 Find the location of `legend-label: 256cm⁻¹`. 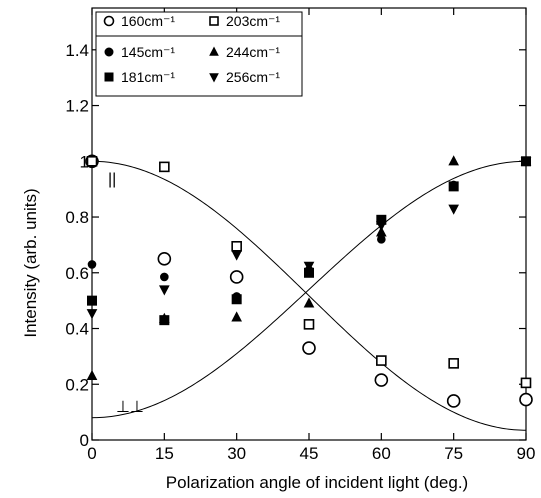

legend-label: 256cm⁻¹ is located at coordinates (253, 77).